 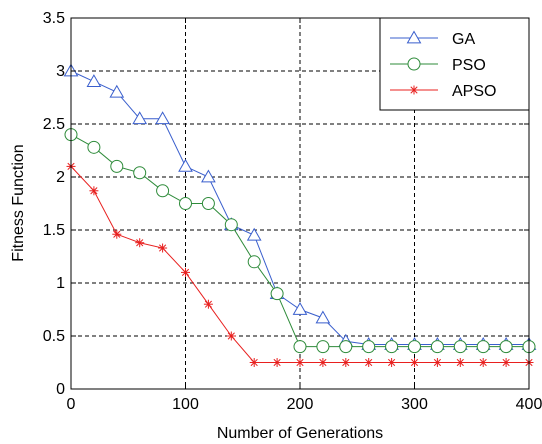 I want to click on y-tick-label: 1.5, so click(x=54, y=230).